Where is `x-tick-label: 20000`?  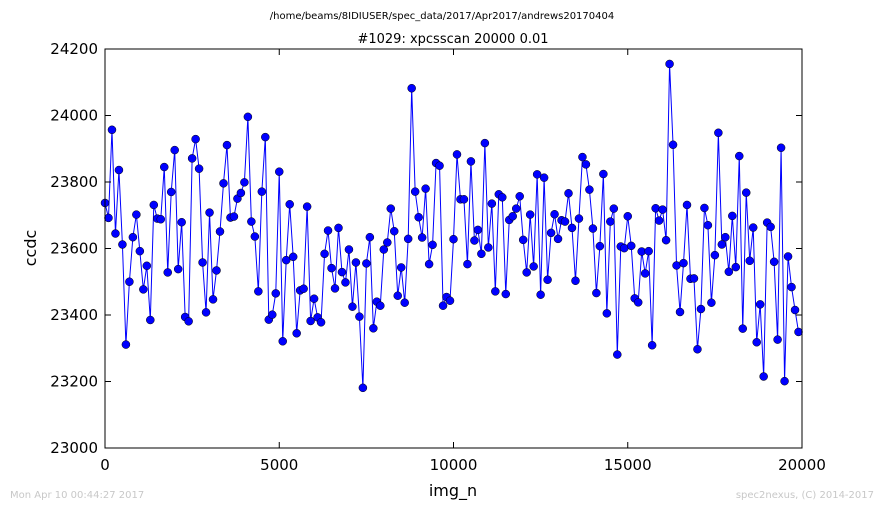 x-tick-label: 20000 is located at coordinates (802, 465).